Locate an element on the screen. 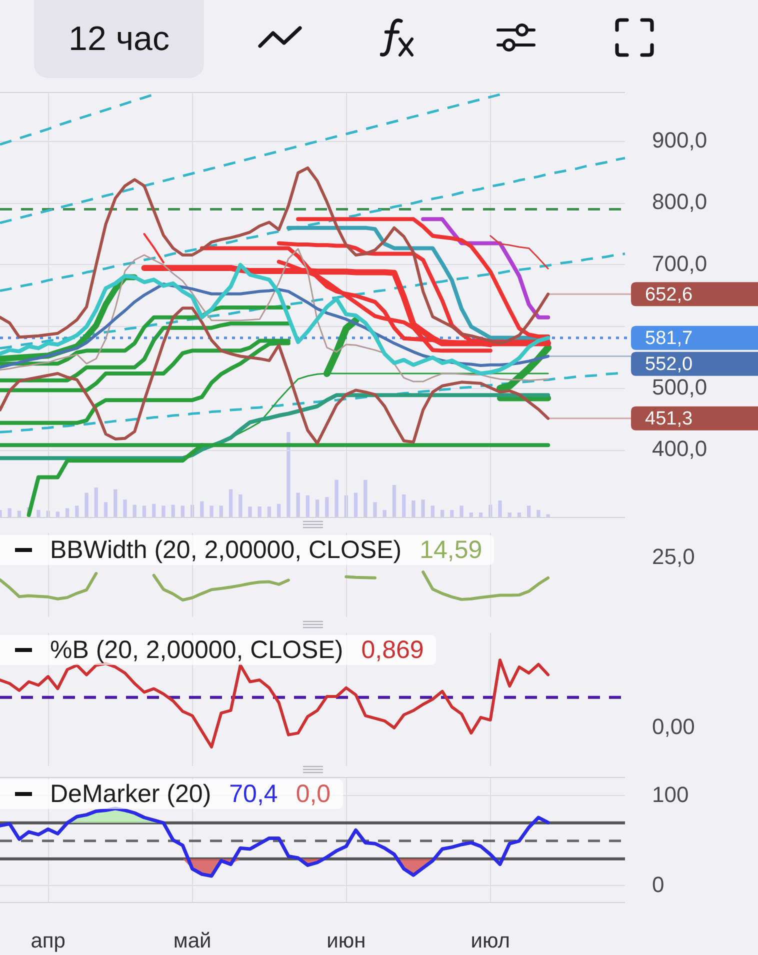 The height and width of the screenshot is (955, 758). data-label: 451,3 is located at coordinates (669, 419).